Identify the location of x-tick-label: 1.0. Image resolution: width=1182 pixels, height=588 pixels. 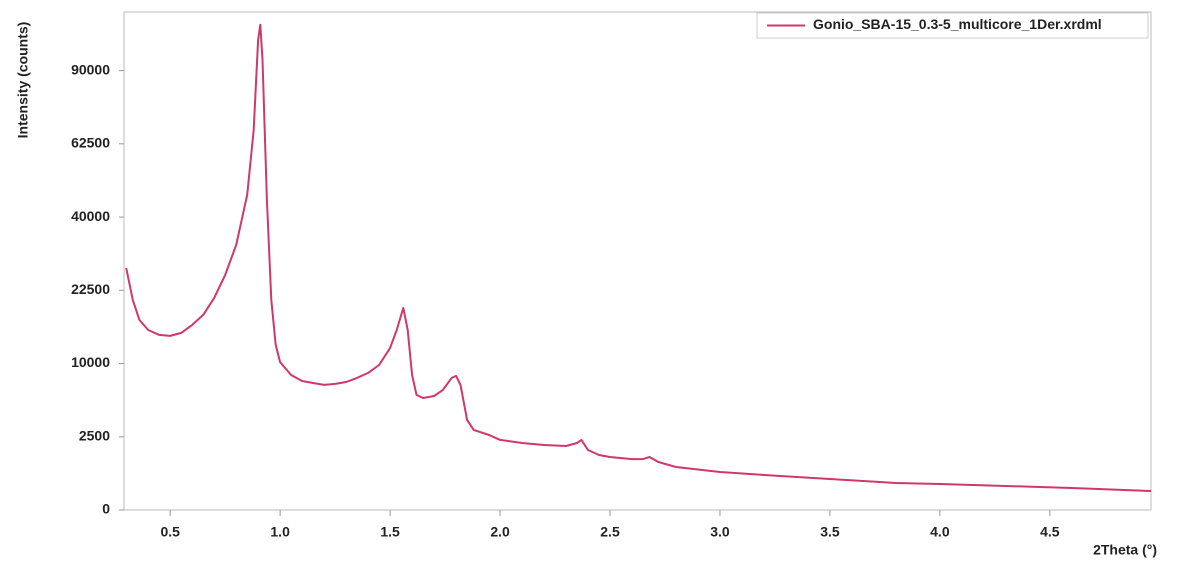
(280, 532).